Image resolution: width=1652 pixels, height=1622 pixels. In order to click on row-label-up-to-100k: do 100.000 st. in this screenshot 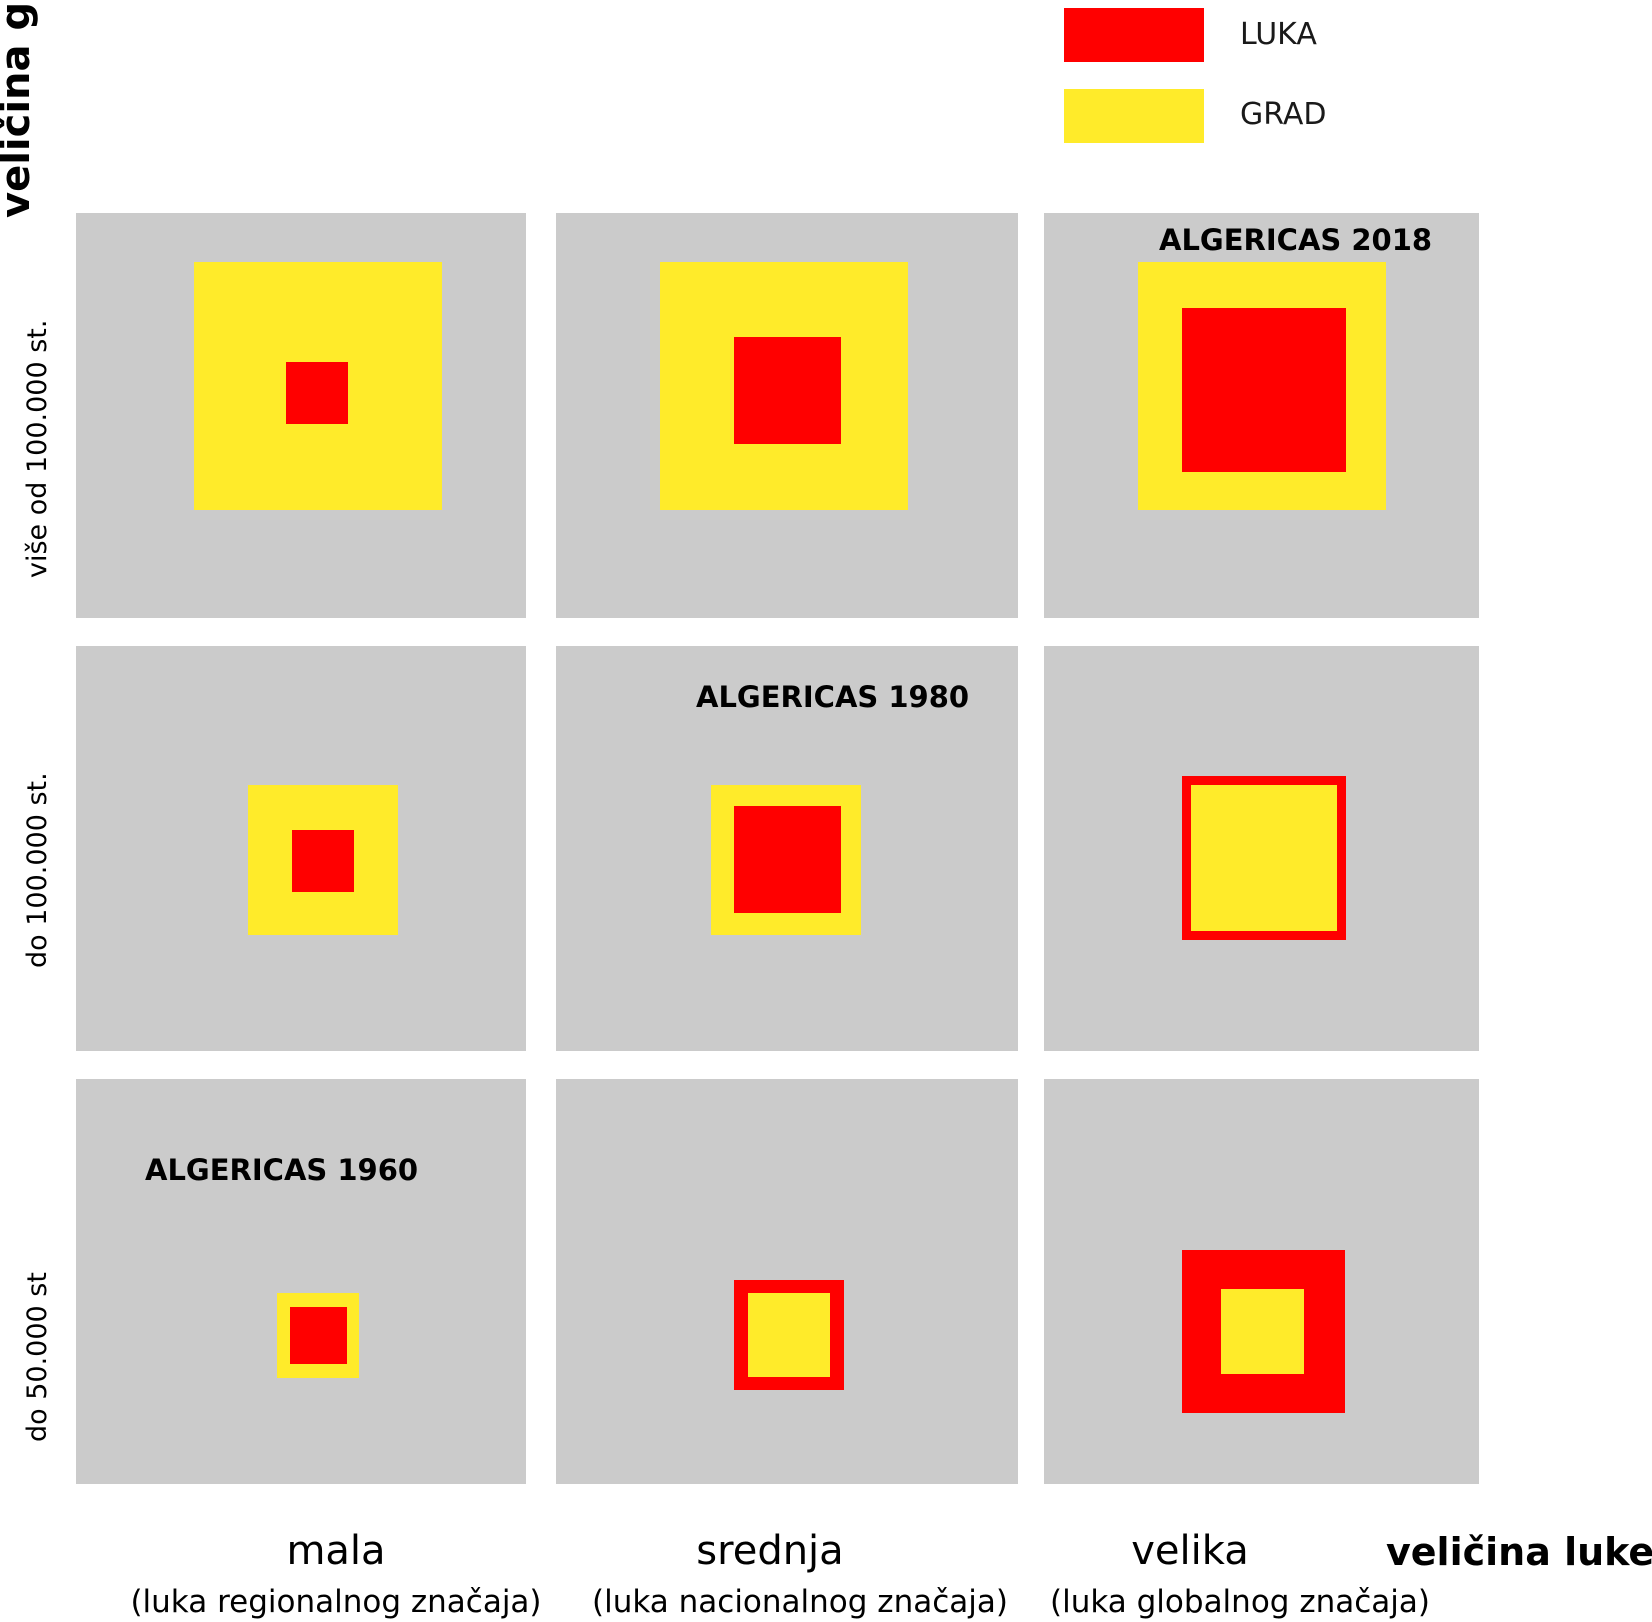, I will do `click(37, 870)`.